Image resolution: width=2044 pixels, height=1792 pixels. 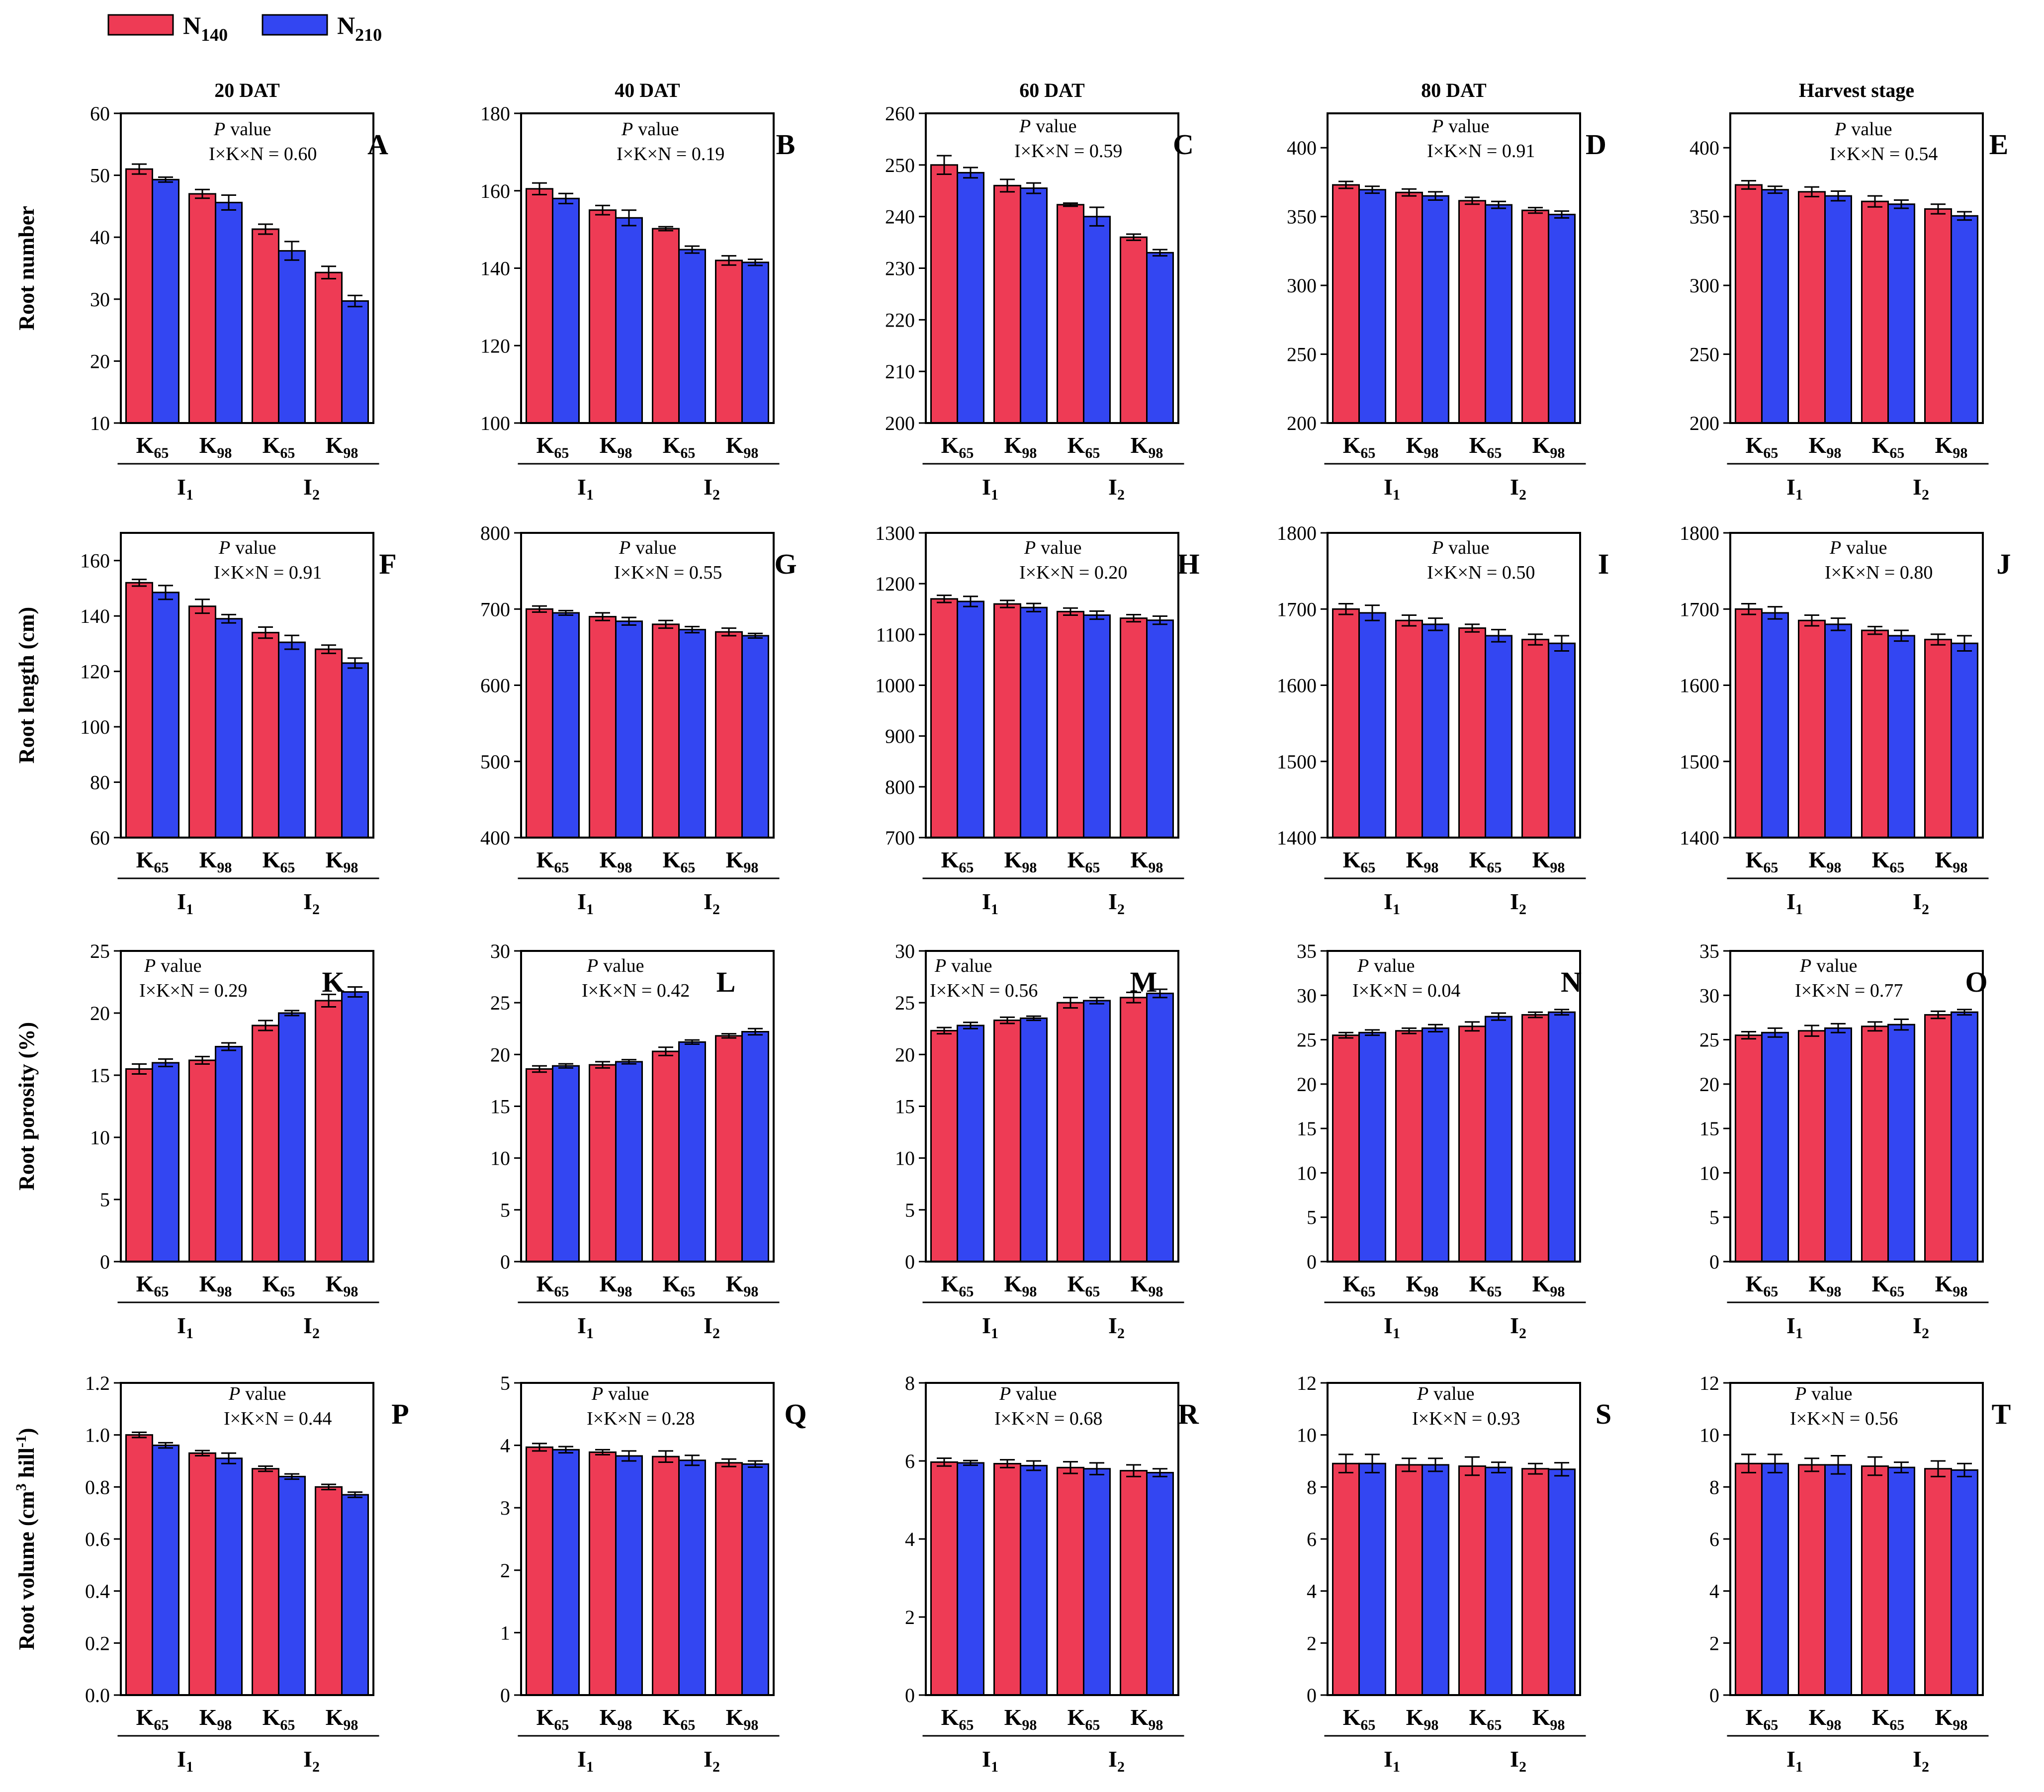 What do you see at coordinates (1188, 564) in the screenshot?
I see `panel-letter: H` at bounding box center [1188, 564].